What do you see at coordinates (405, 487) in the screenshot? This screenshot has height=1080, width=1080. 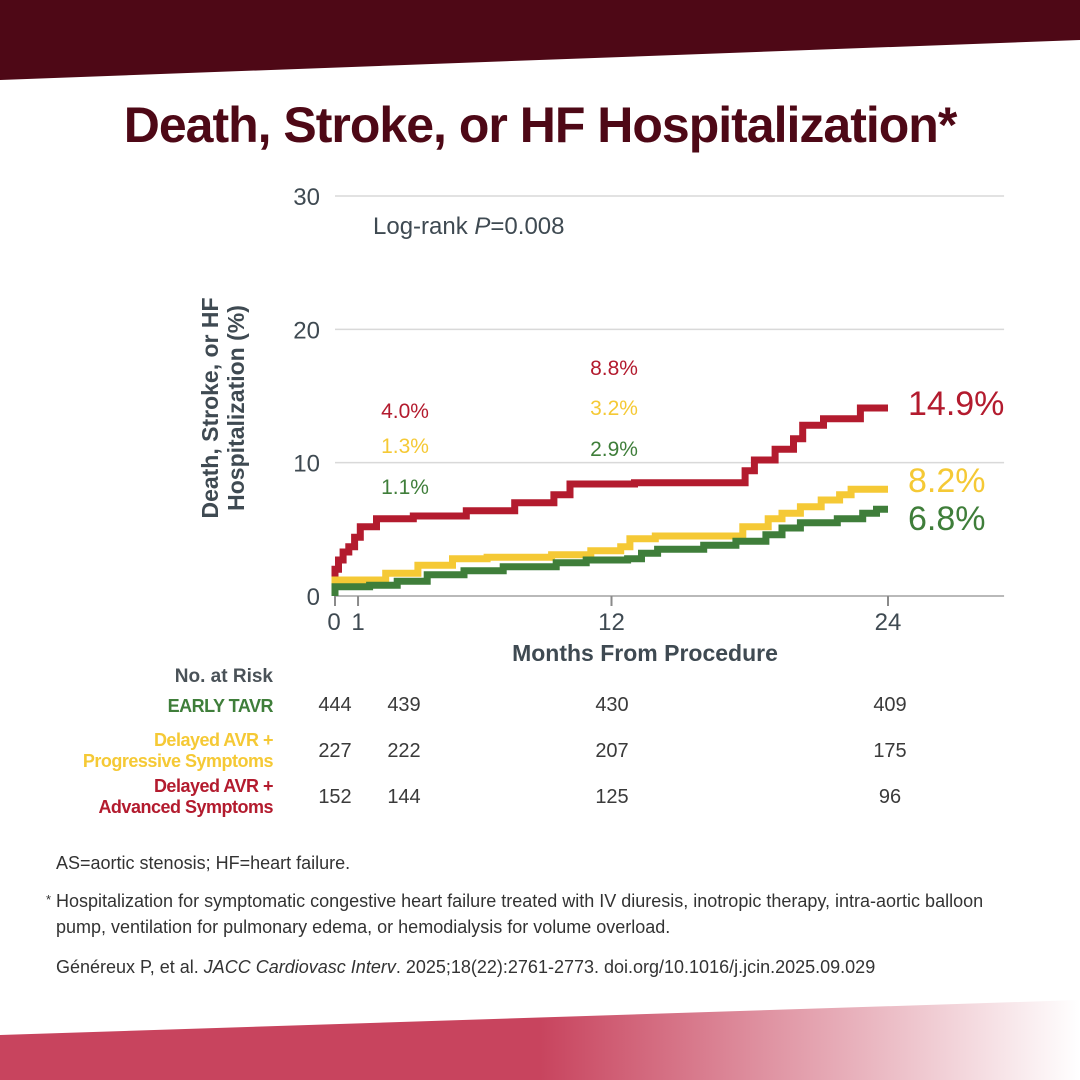 I see `annotation-1mo-2: 1.1%` at bounding box center [405, 487].